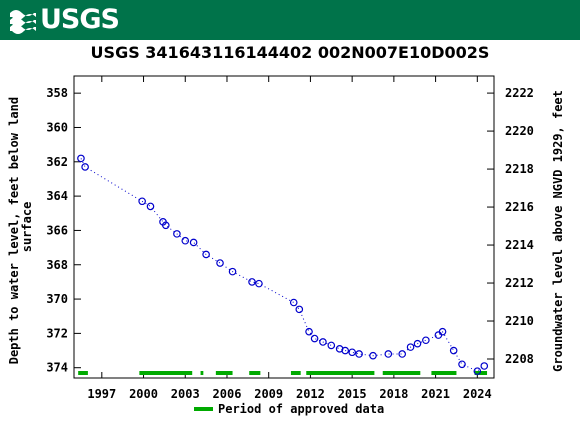 The image size is (580, 430). I want to click on x-tick-label: 1997, so click(101, 394).